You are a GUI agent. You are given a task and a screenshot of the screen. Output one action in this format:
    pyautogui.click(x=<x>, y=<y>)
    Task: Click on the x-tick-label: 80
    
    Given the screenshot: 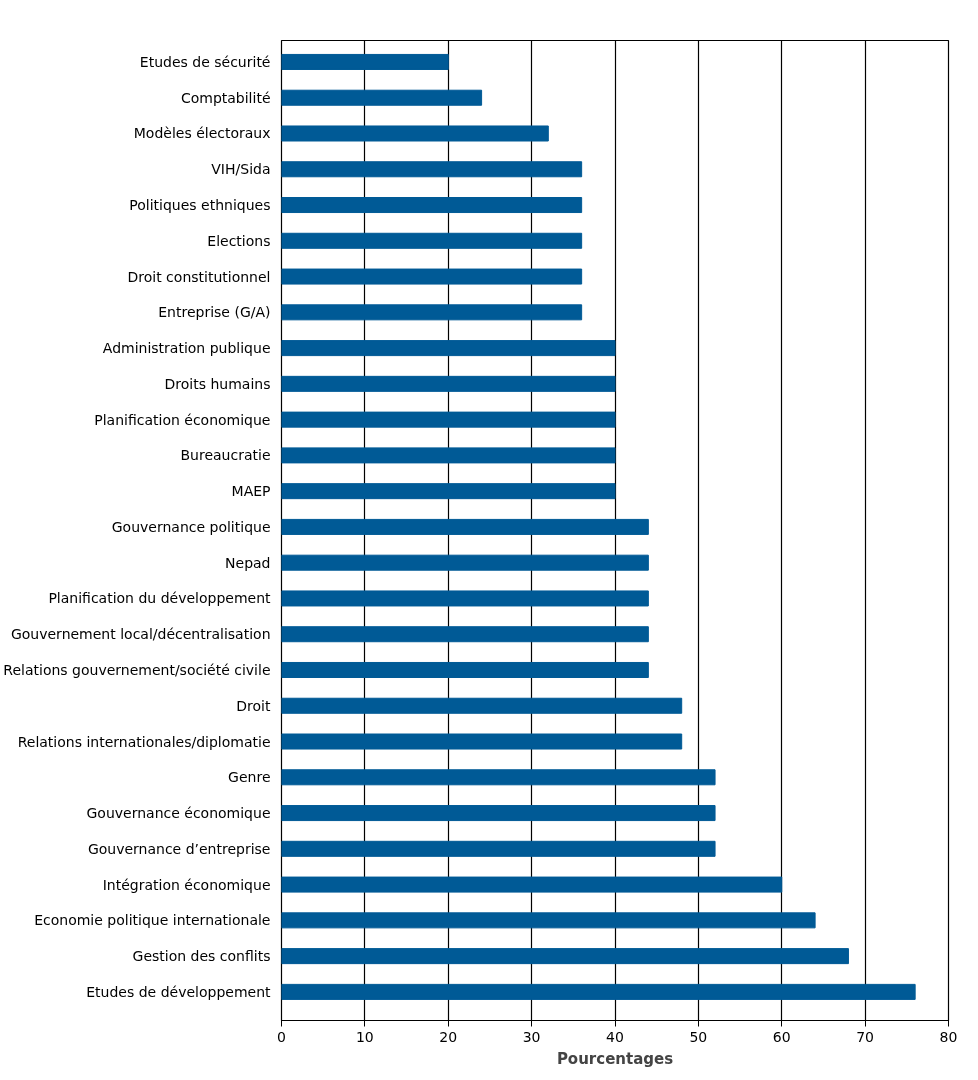 What is the action you would take?
    pyautogui.click(x=948, y=1036)
    